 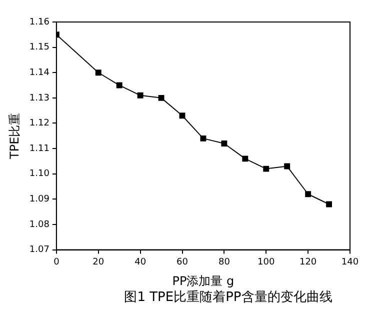 What do you see at coordinates (39, 250) in the screenshot?
I see `y-tick-label: 1.07` at bounding box center [39, 250].